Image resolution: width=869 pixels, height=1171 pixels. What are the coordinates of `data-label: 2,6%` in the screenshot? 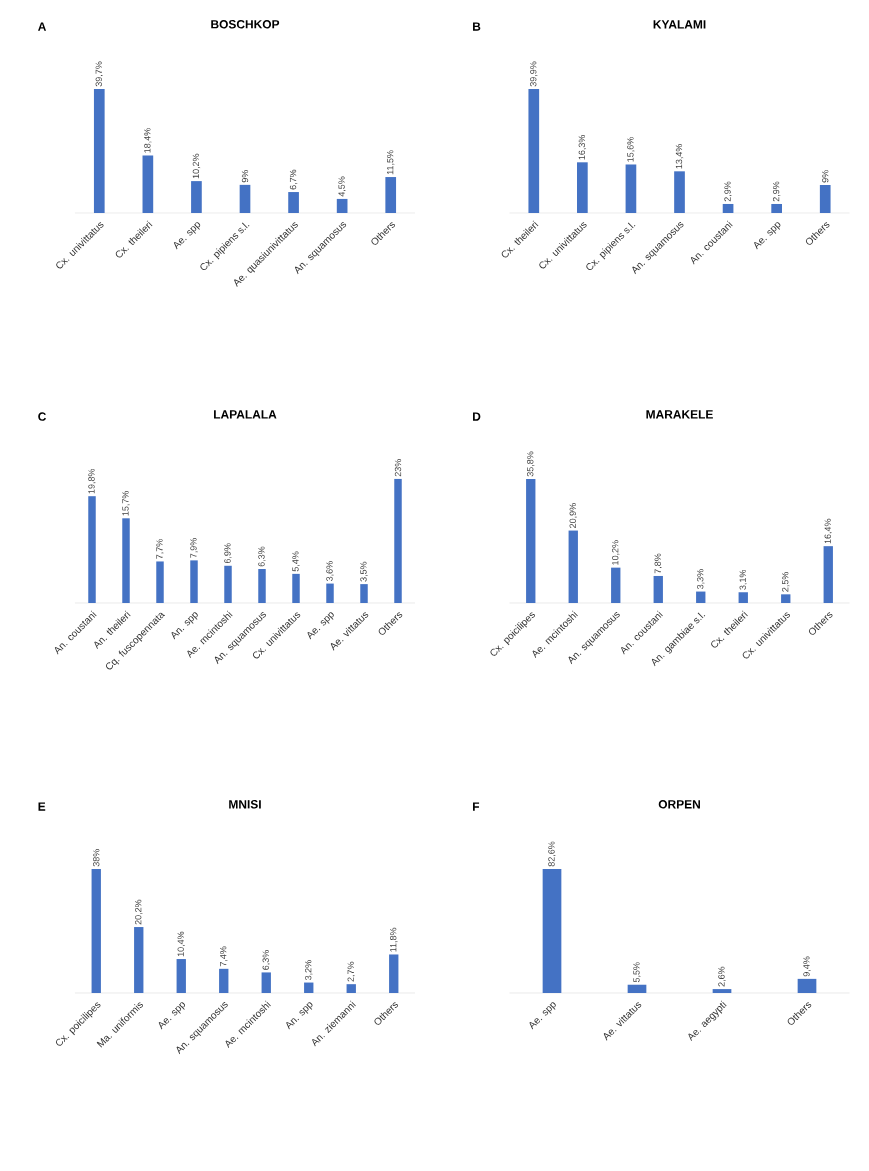 It's located at (722, 976).